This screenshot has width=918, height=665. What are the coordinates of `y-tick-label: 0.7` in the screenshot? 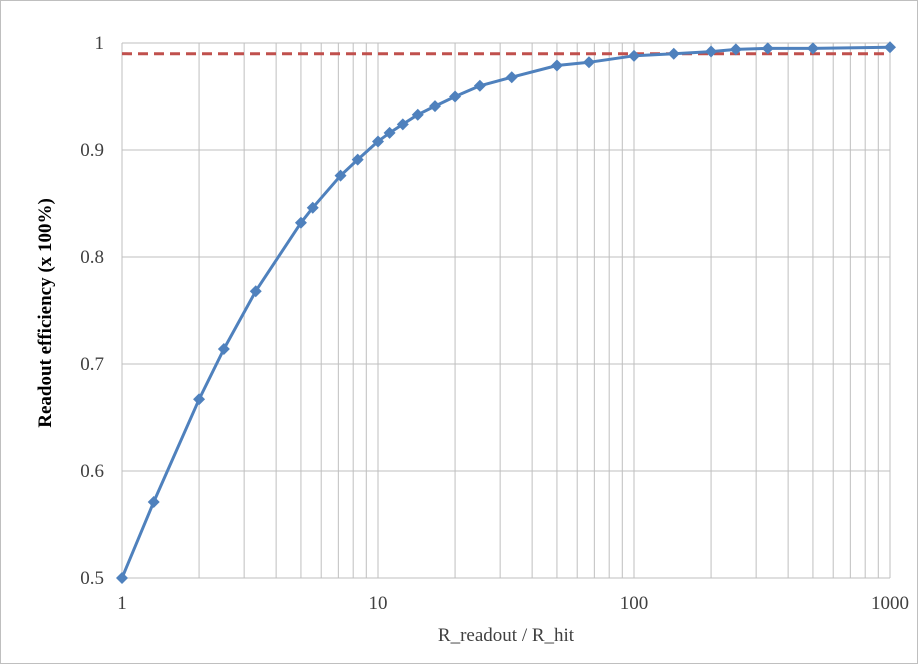 It's located at (92, 364).